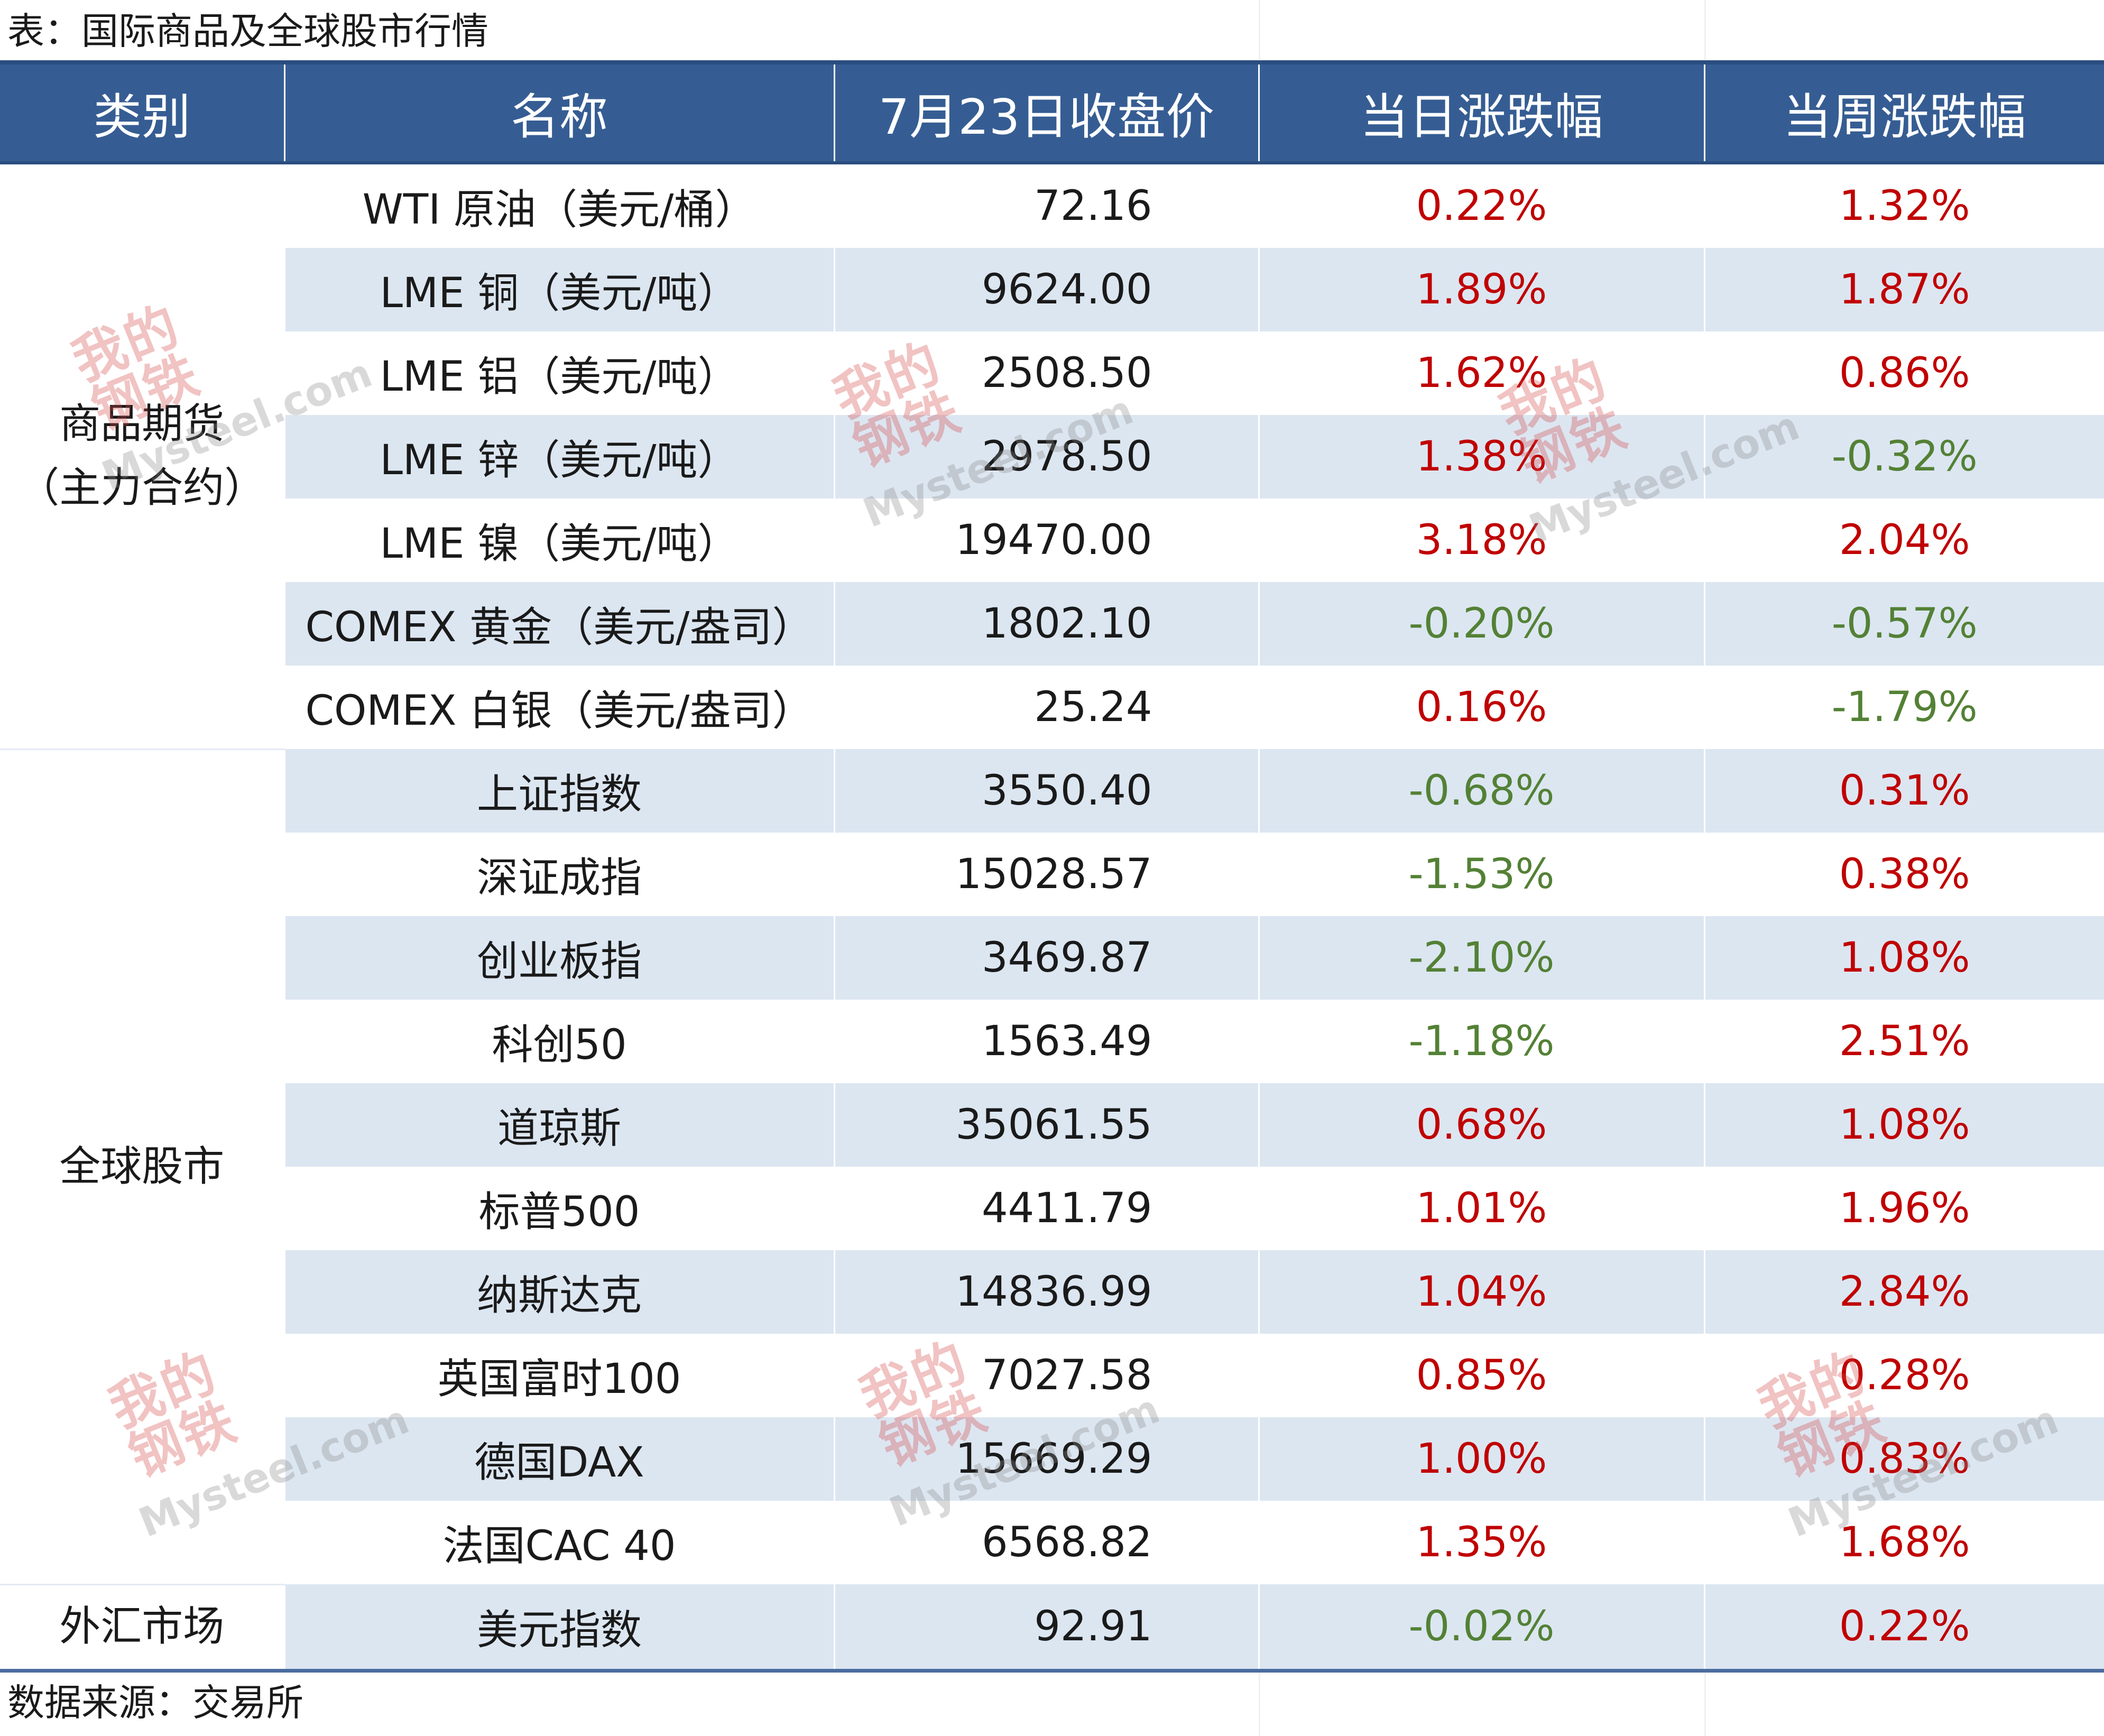 This screenshot has height=1736, width=2104. I want to click on weekly-change-cell: 1.87%, so click(1903, 289).